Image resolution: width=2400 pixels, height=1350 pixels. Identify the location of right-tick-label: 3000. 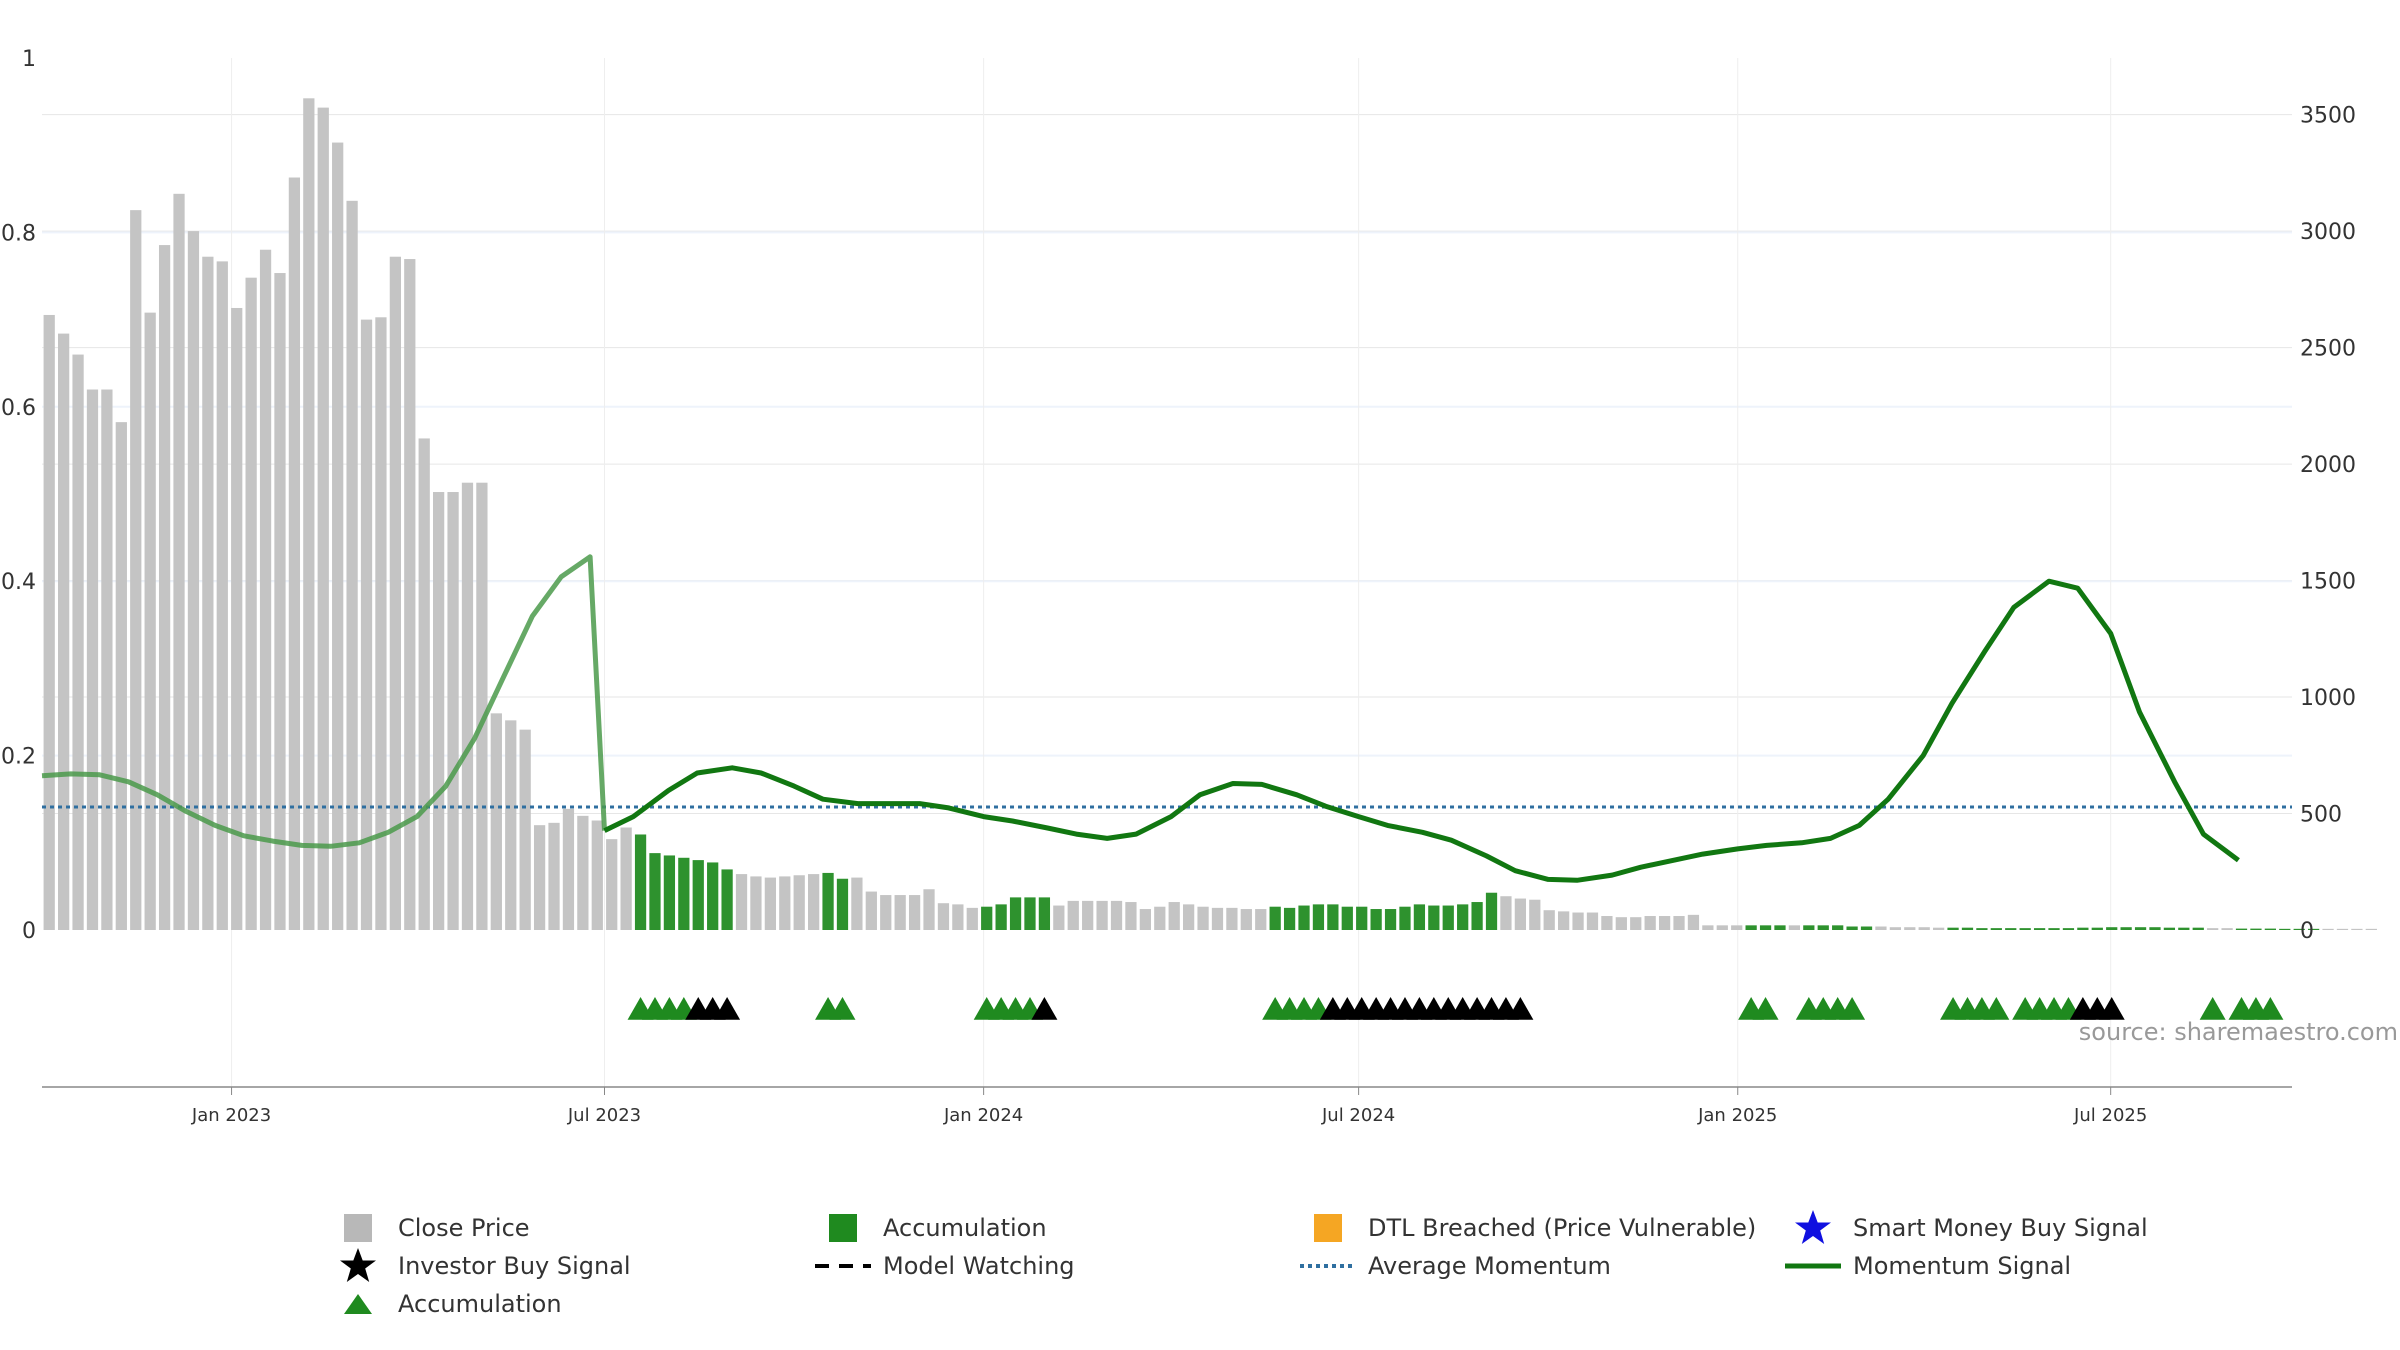
(2328, 232).